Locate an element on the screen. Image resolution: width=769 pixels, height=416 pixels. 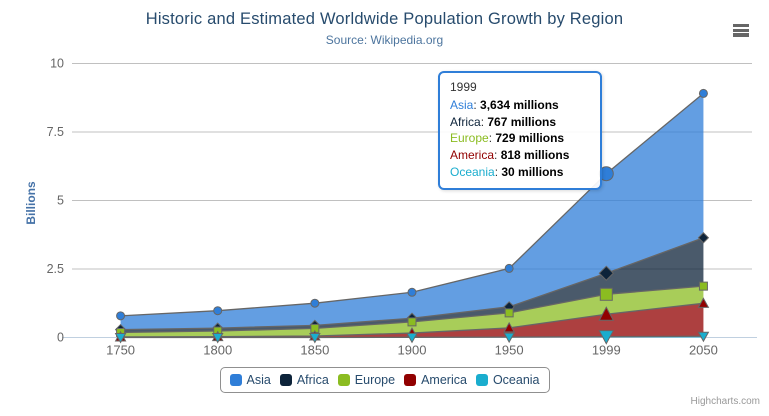
legend-label: Oceania is located at coordinates (516, 380).